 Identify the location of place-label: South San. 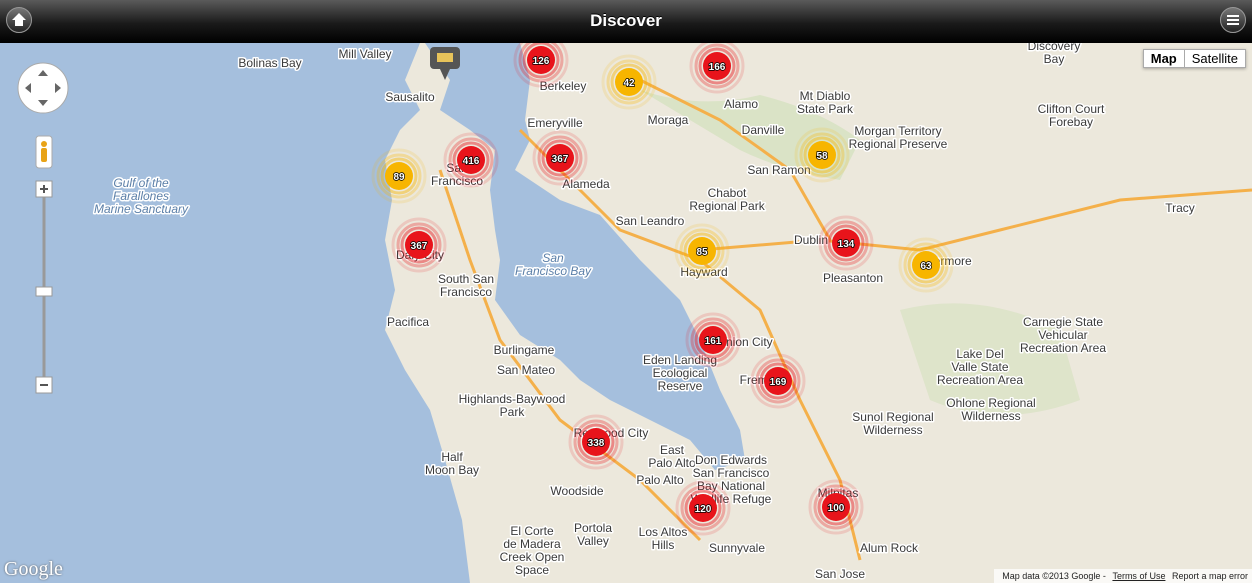
(466, 279).